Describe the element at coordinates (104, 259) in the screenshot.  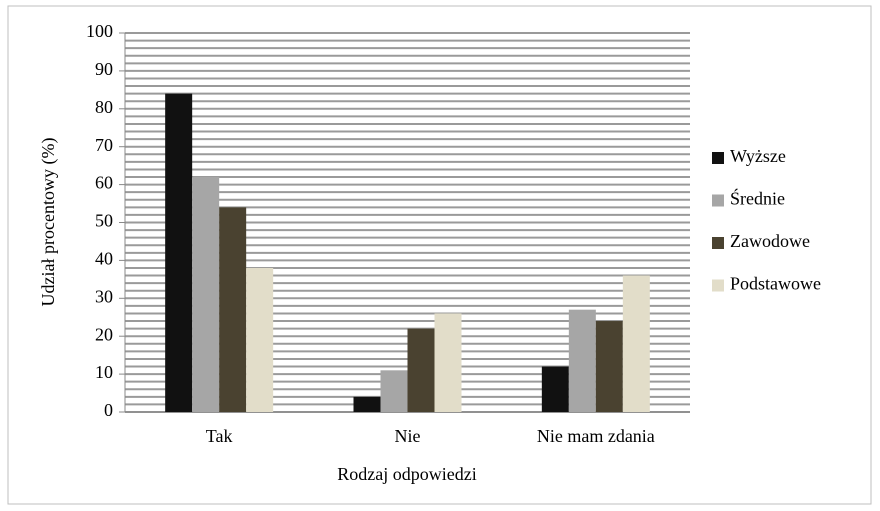
I see `y-tick-label: 40` at that location.